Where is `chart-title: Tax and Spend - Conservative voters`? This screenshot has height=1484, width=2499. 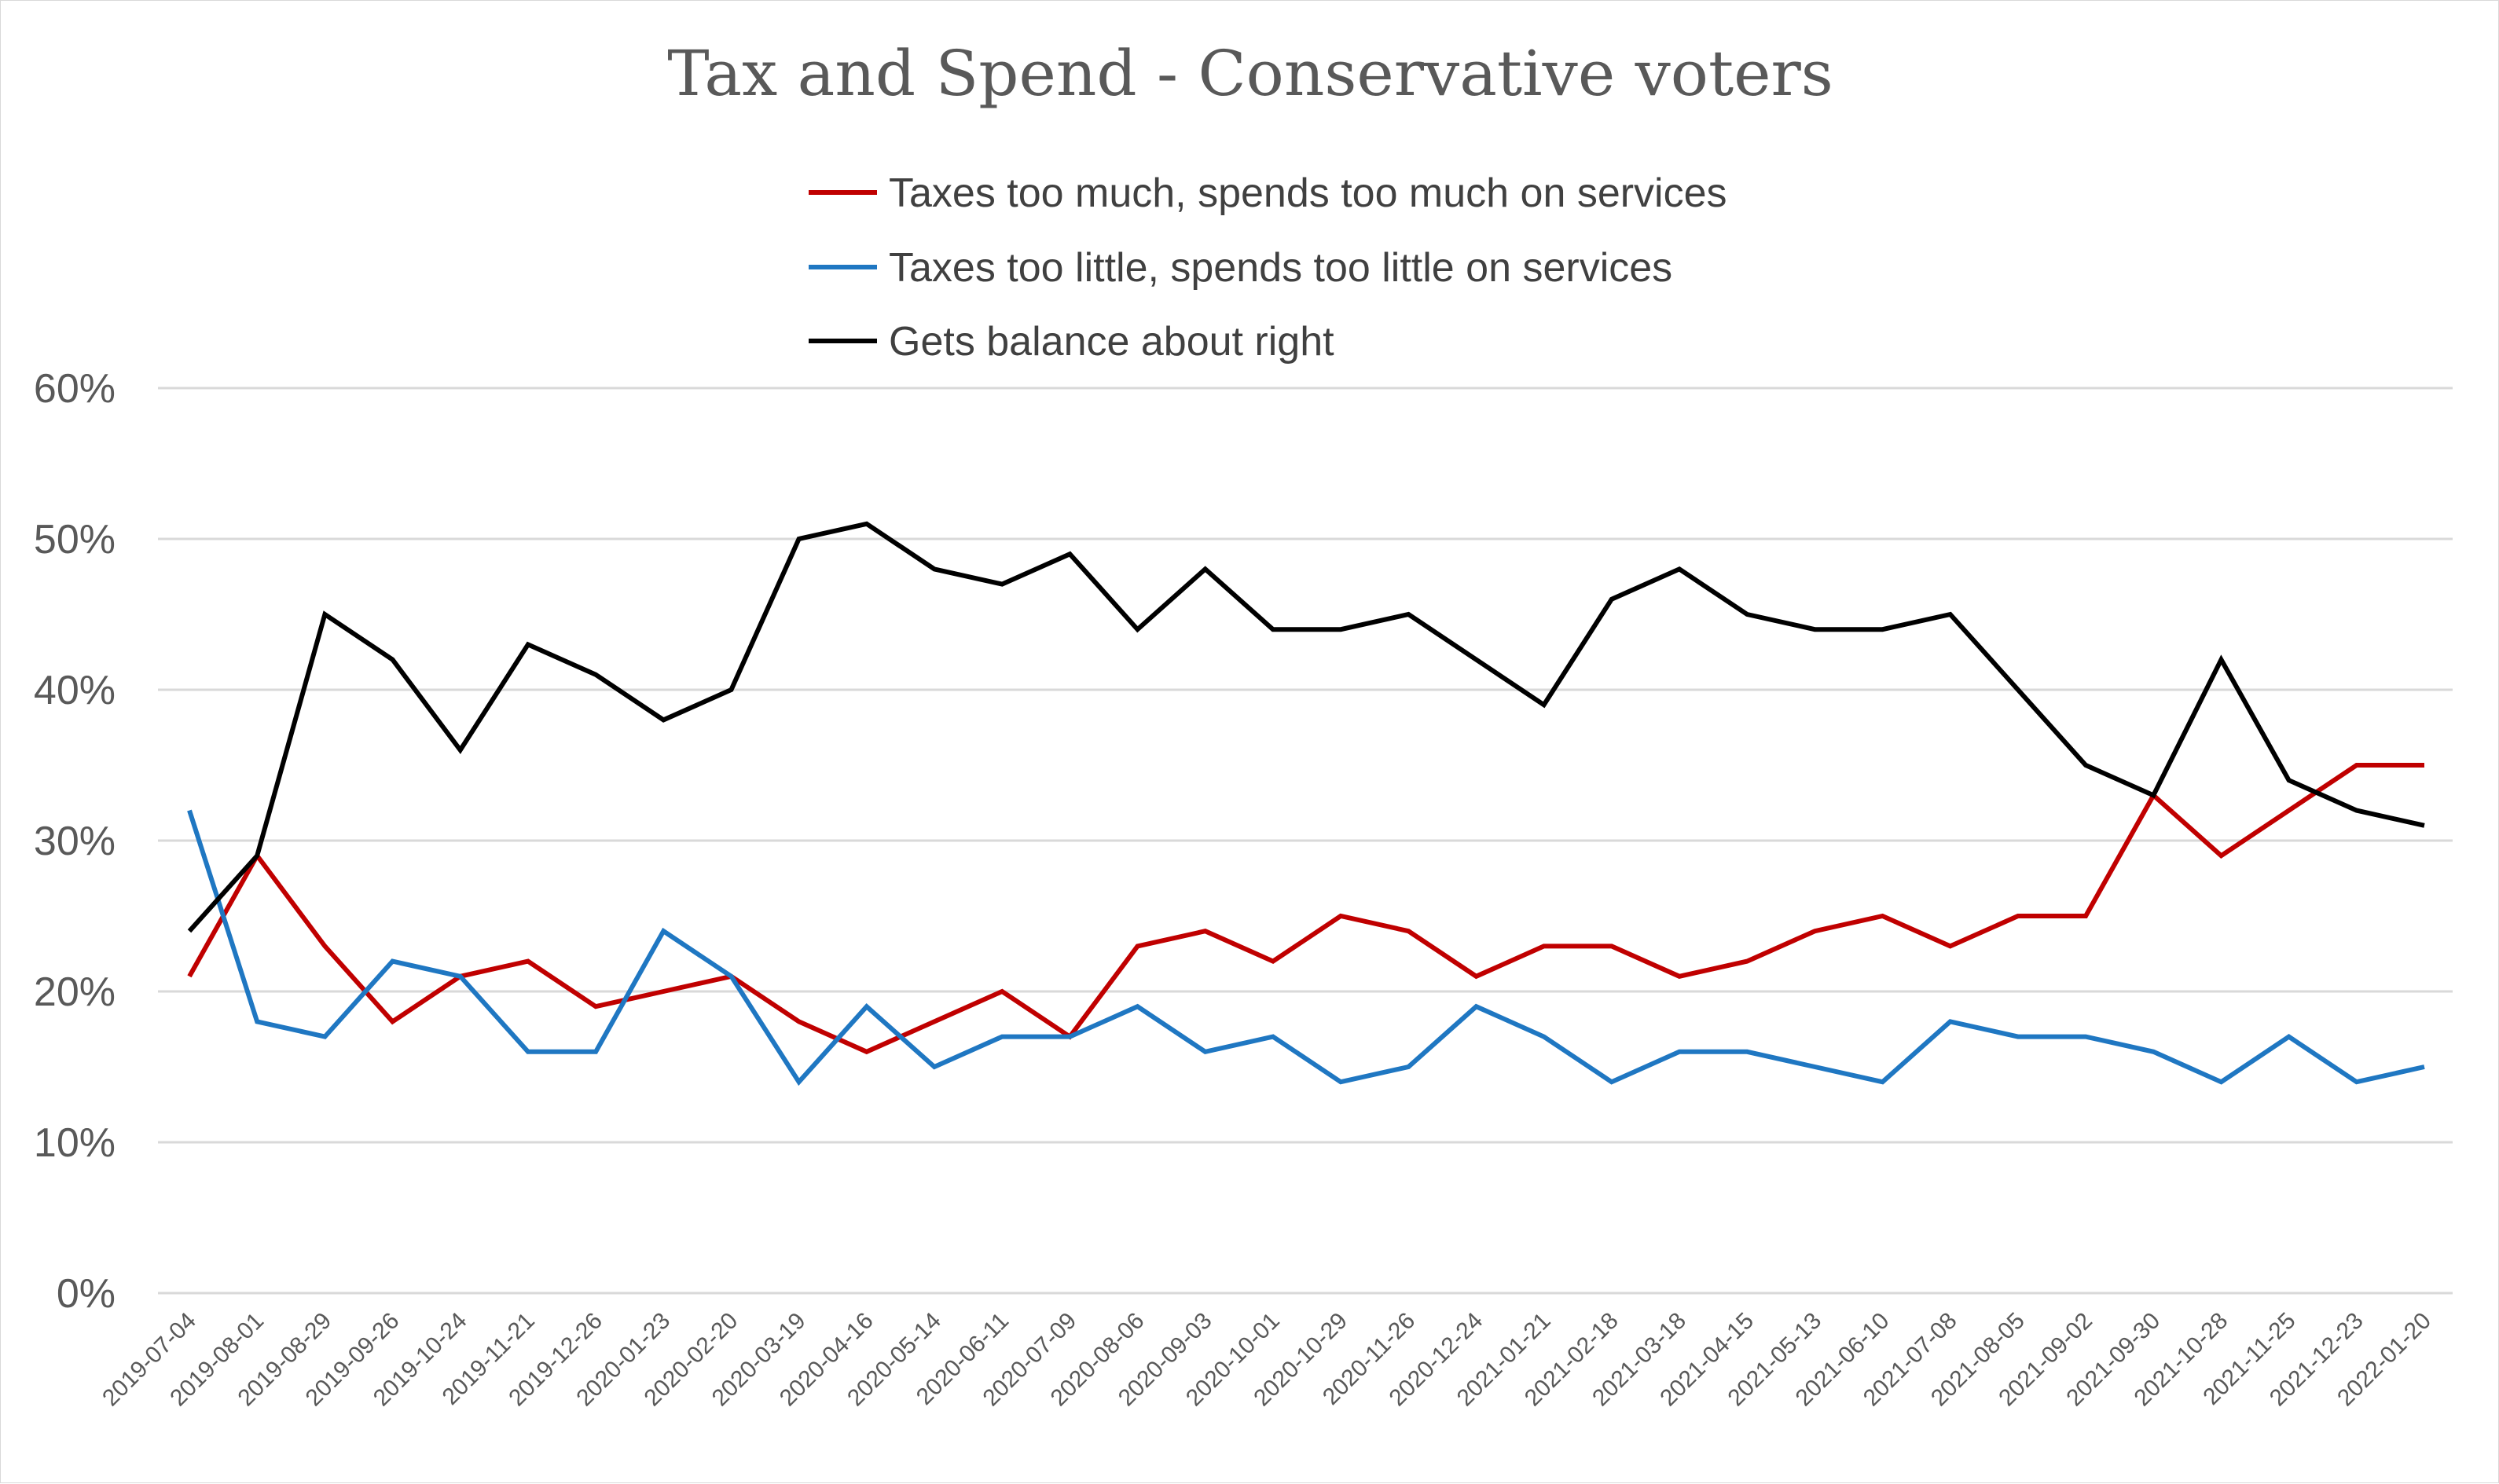 chart-title: Tax and Spend - Conservative voters is located at coordinates (1250, 73).